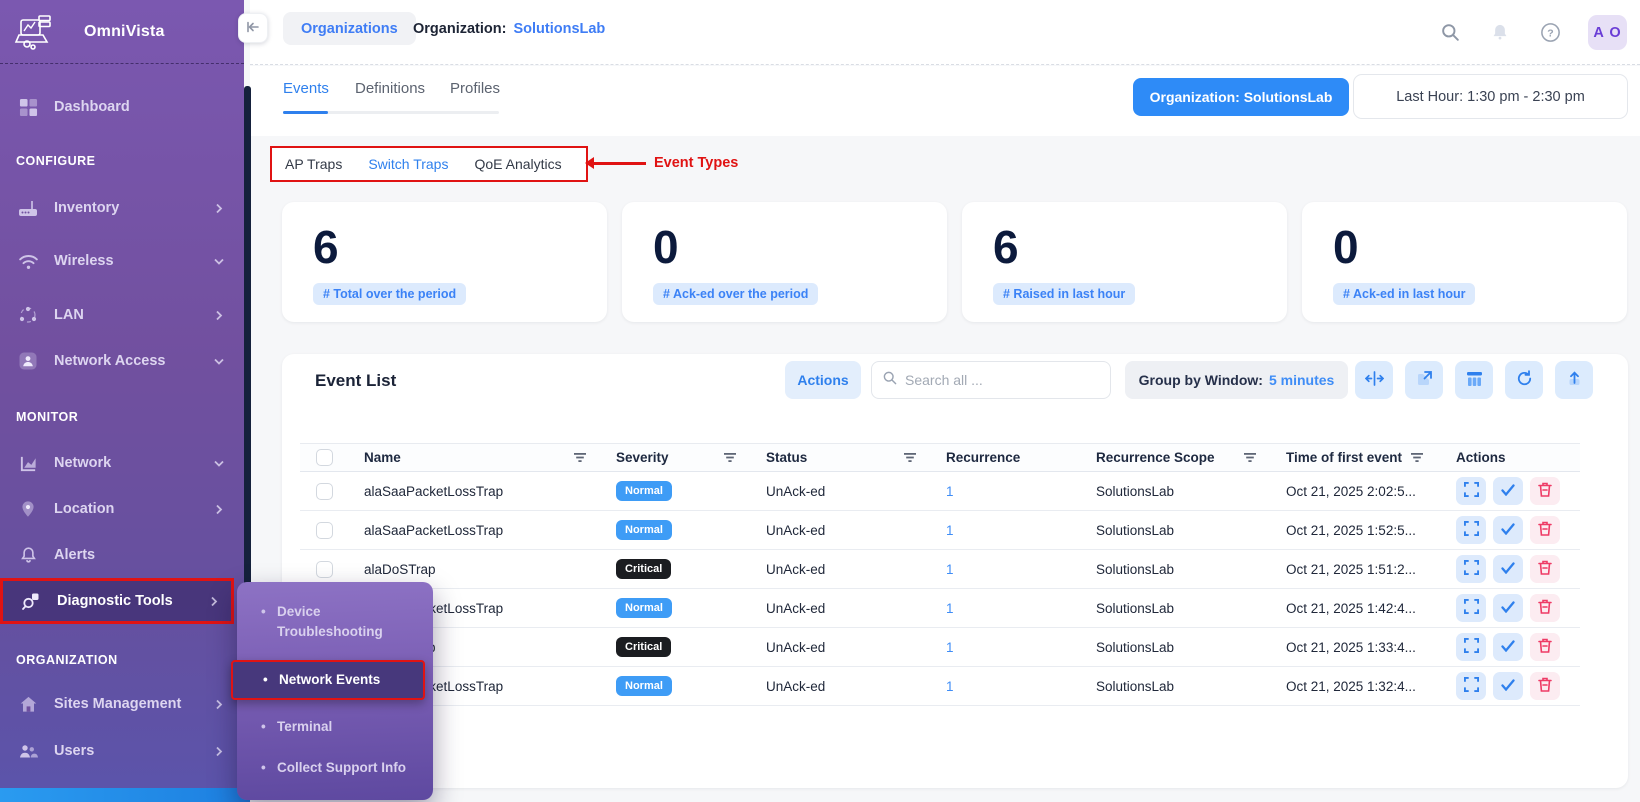 Image resolution: width=1640 pixels, height=802 pixels. I want to click on time-range-button: Last Hour: 1:30 pm - 2:30 pm, so click(1490, 96).